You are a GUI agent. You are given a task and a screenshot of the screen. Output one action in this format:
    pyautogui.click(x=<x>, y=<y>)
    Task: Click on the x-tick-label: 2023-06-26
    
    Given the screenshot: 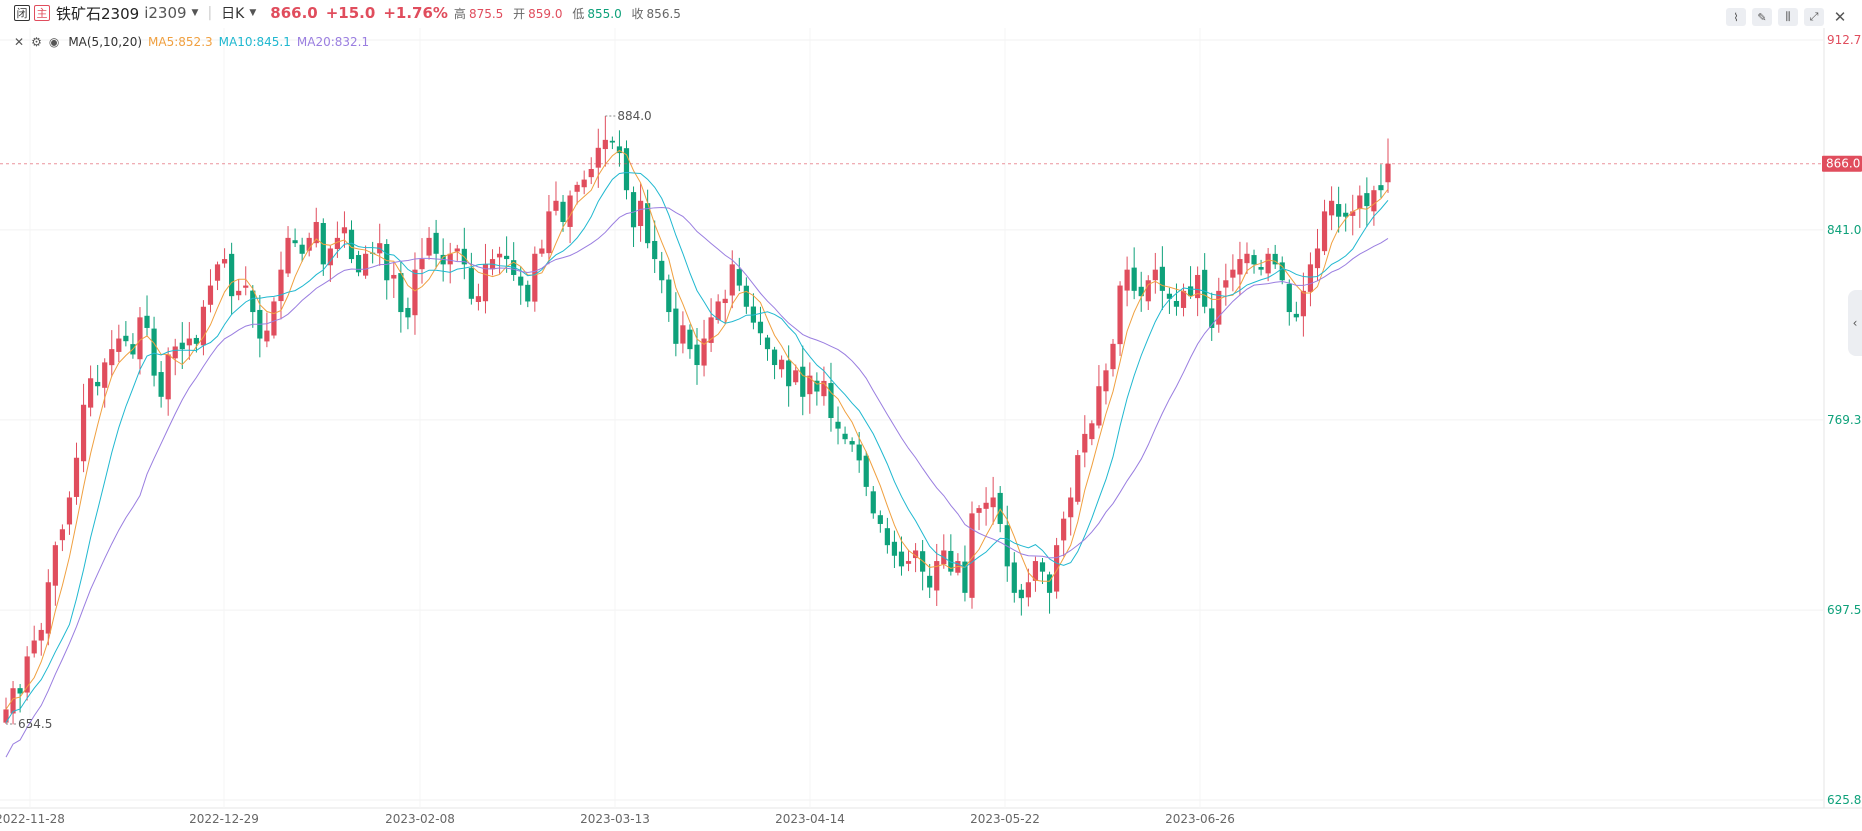 What is the action you would take?
    pyautogui.click(x=1200, y=819)
    